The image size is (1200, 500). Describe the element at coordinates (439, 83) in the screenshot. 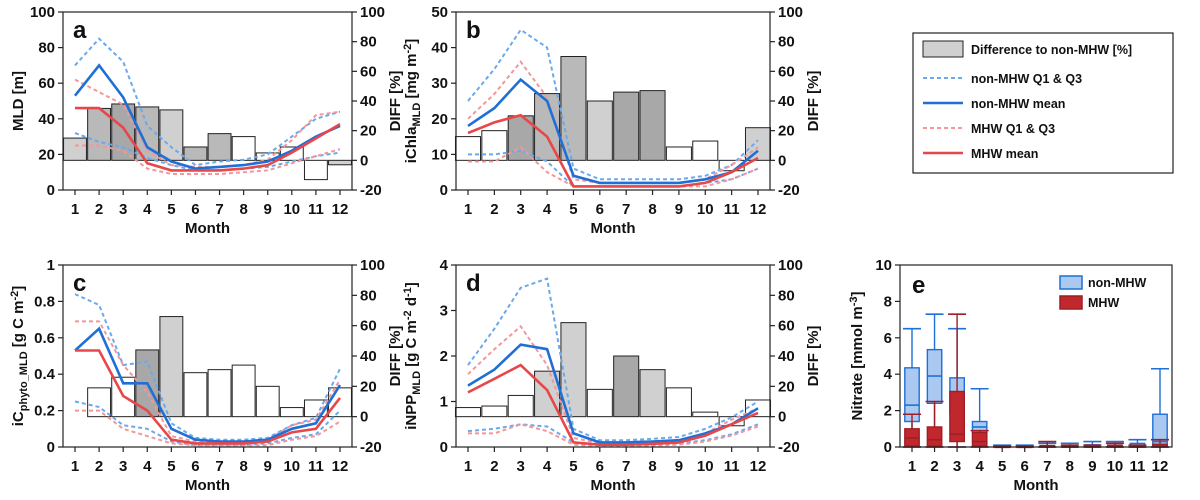

I see `y-tick-label: 30` at that location.